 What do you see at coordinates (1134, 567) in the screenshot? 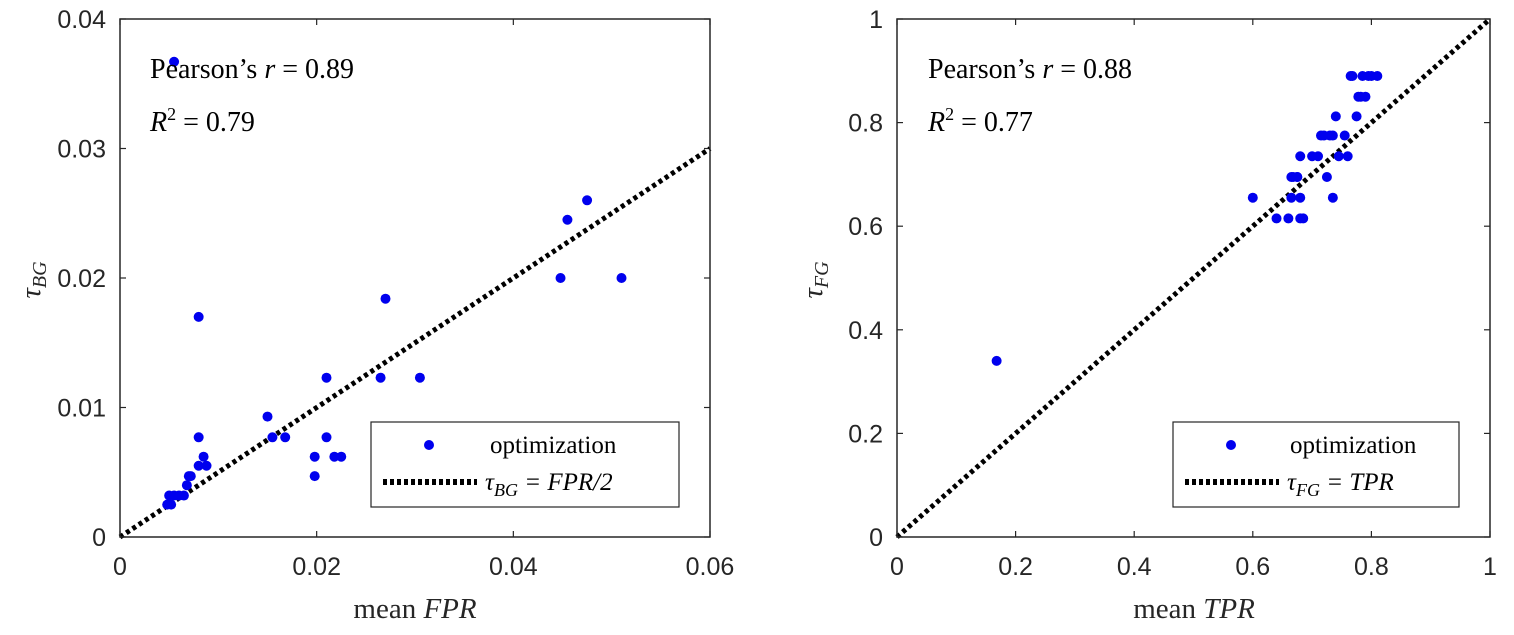
I see `right-x-tick-label: 0.4` at bounding box center [1134, 567].